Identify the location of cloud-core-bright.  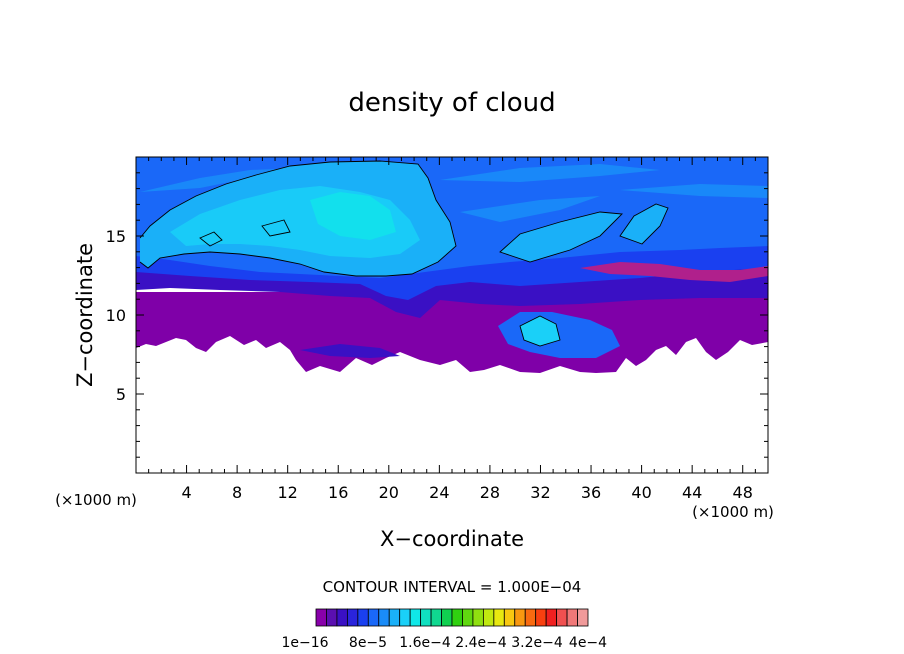
(353, 216).